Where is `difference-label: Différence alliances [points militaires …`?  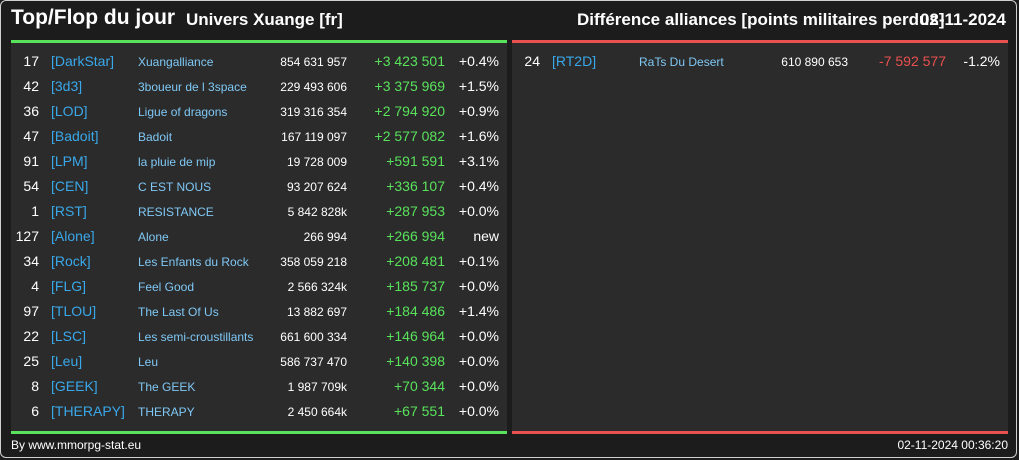
difference-label: Différence alliances [points militaires … is located at coordinates (761, 19).